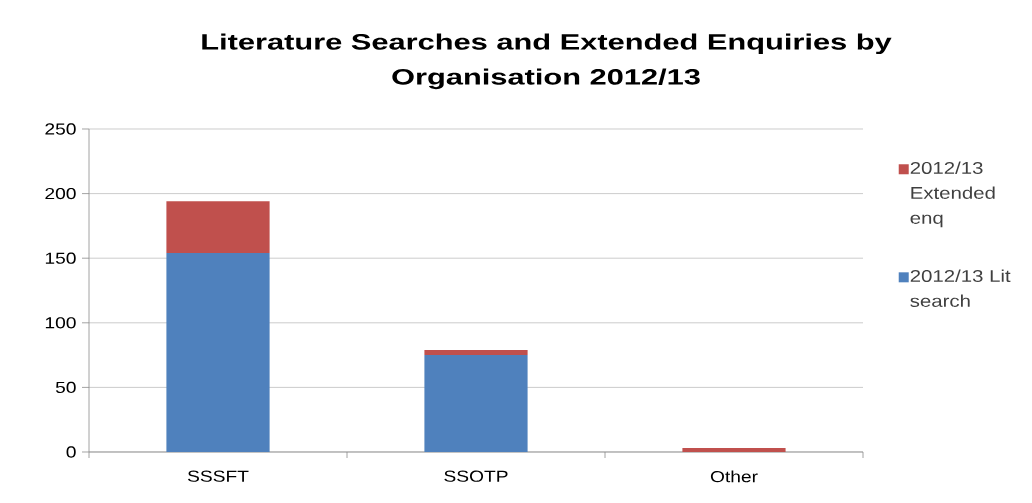 The image size is (1032, 503). Describe the element at coordinates (65, 387) in the screenshot. I see `y-tick-label: 50` at that location.